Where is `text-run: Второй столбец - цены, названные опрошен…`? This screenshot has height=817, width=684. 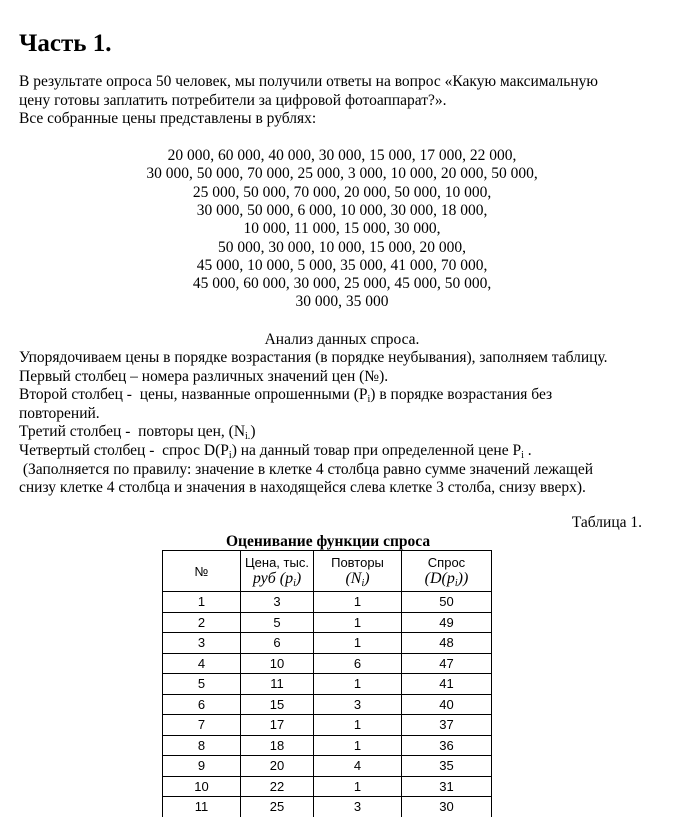
text-run: Второй столбец - цены, названные опрошен… is located at coordinates (193, 395).